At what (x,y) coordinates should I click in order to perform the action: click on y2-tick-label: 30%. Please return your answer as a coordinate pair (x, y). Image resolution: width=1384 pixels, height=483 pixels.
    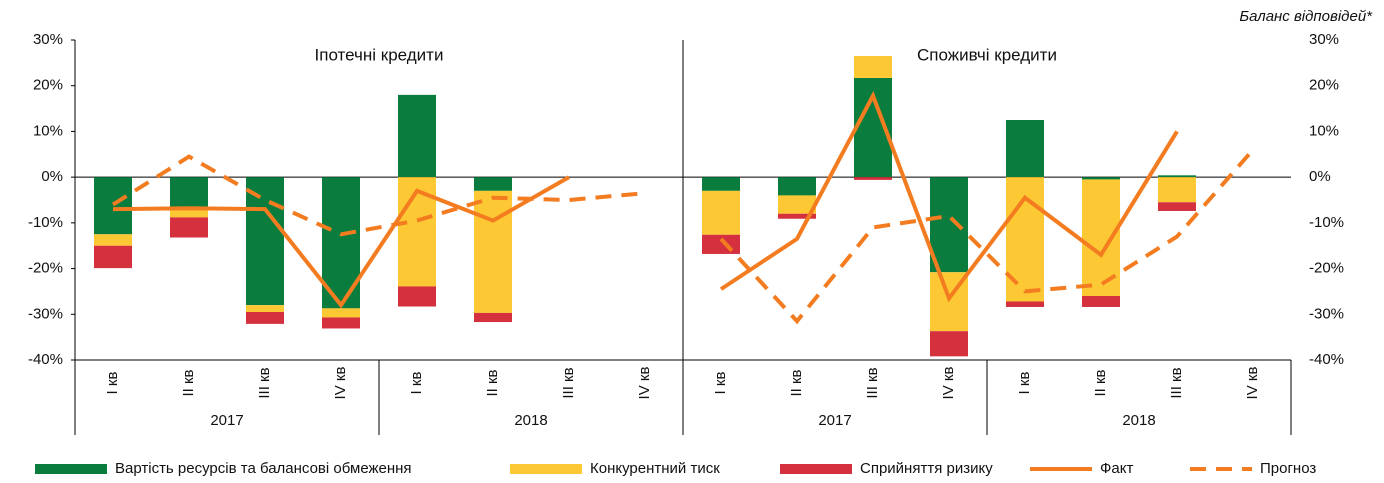
    Looking at the image, I should click on (1324, 39).